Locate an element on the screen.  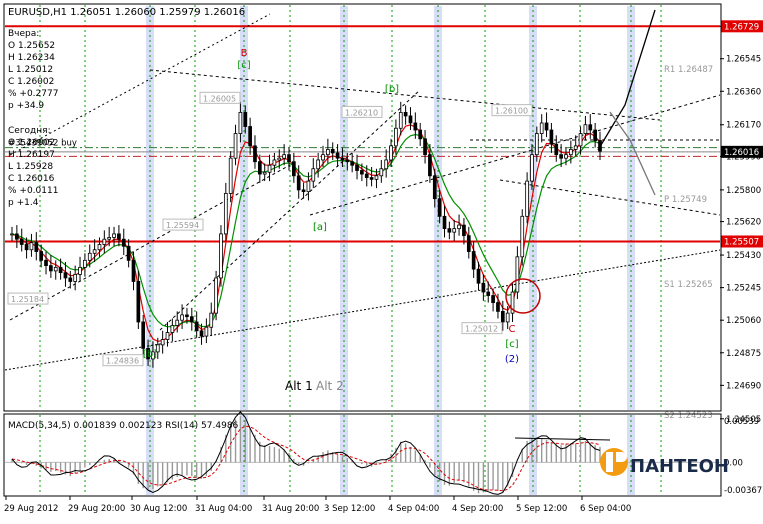
logo-emblem is located at coordinates (614, 462).